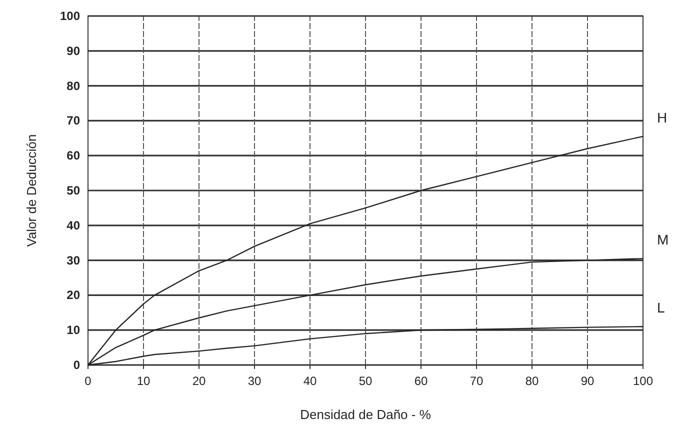 This screenshot has height=437, width=675. Describe the element at coordinates (70, 16) in the screenshot. I see `y-tick-label: 100` at that location.